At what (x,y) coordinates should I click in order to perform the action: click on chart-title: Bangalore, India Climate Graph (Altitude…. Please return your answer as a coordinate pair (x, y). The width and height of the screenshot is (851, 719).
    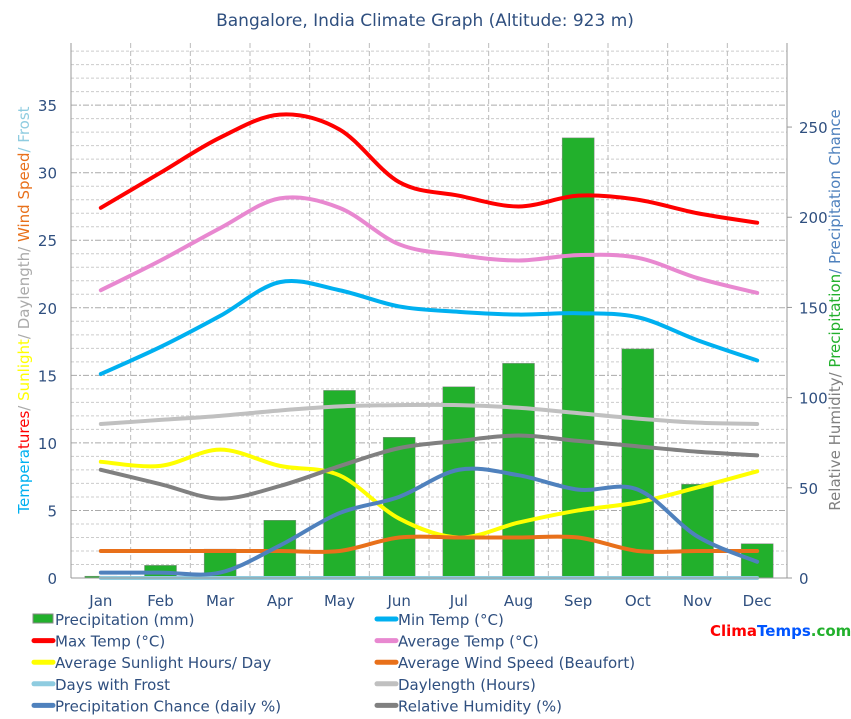
    Looking at the image, I should click on (425, 21).